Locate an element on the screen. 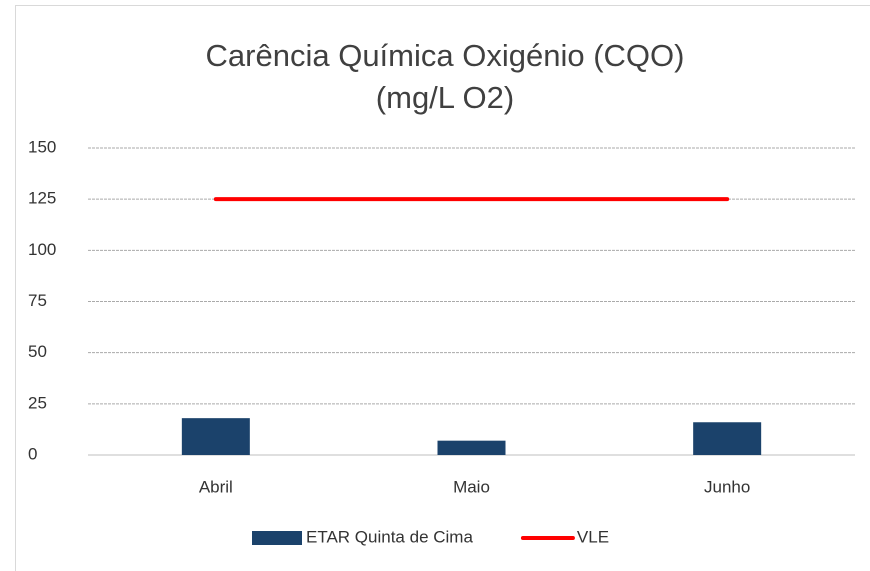  y-tick-label: 150 is located at coordinates (42, 146).